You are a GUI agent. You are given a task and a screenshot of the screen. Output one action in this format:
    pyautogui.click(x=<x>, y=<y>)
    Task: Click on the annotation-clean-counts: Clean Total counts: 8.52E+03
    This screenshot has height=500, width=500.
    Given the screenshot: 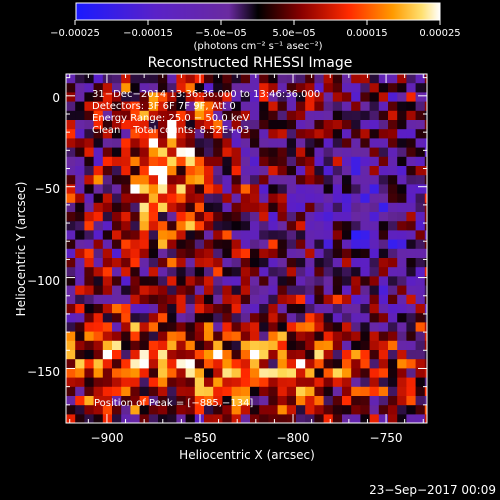 What is the action you would take?
    pyautogui.click(x=170, y=130)
    